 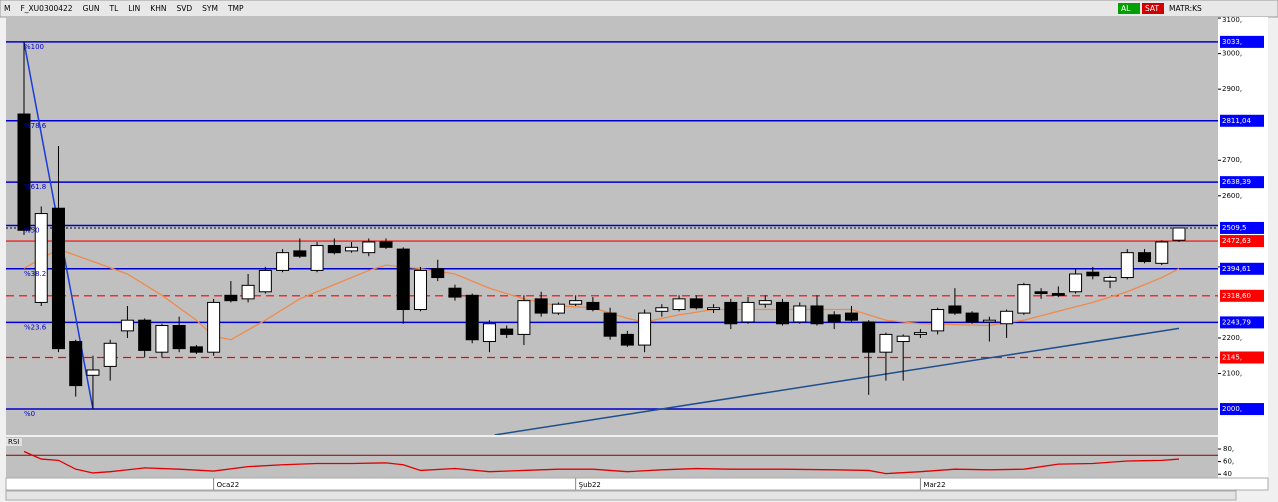 I want to click on toolbar-item: M, so click(x=7, y=8).